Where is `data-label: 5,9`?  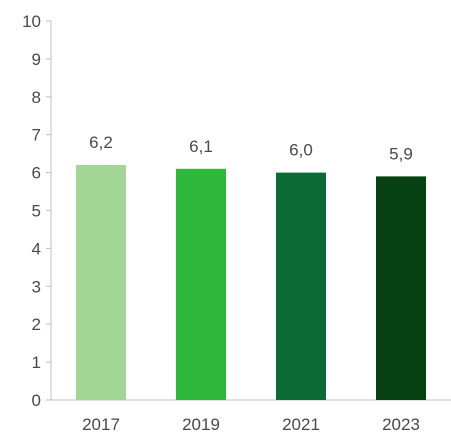 data-label: 5,9 is located at coordinates (401, 153).